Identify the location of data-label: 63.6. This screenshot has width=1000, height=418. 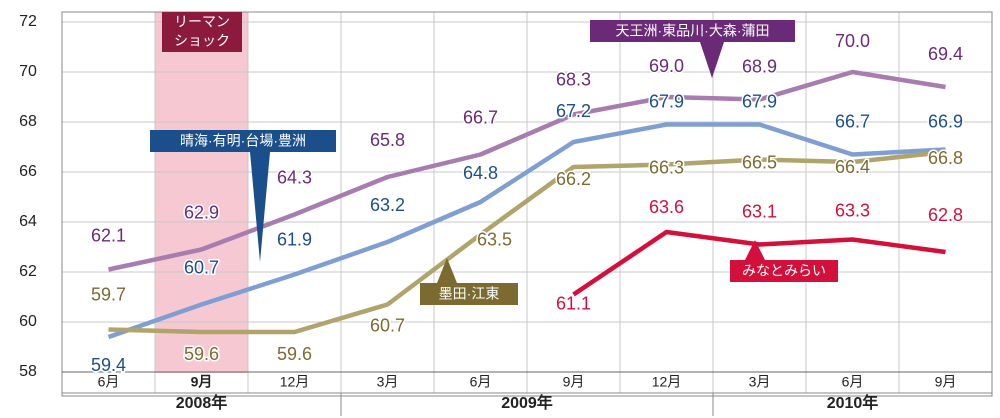
(666, 207).